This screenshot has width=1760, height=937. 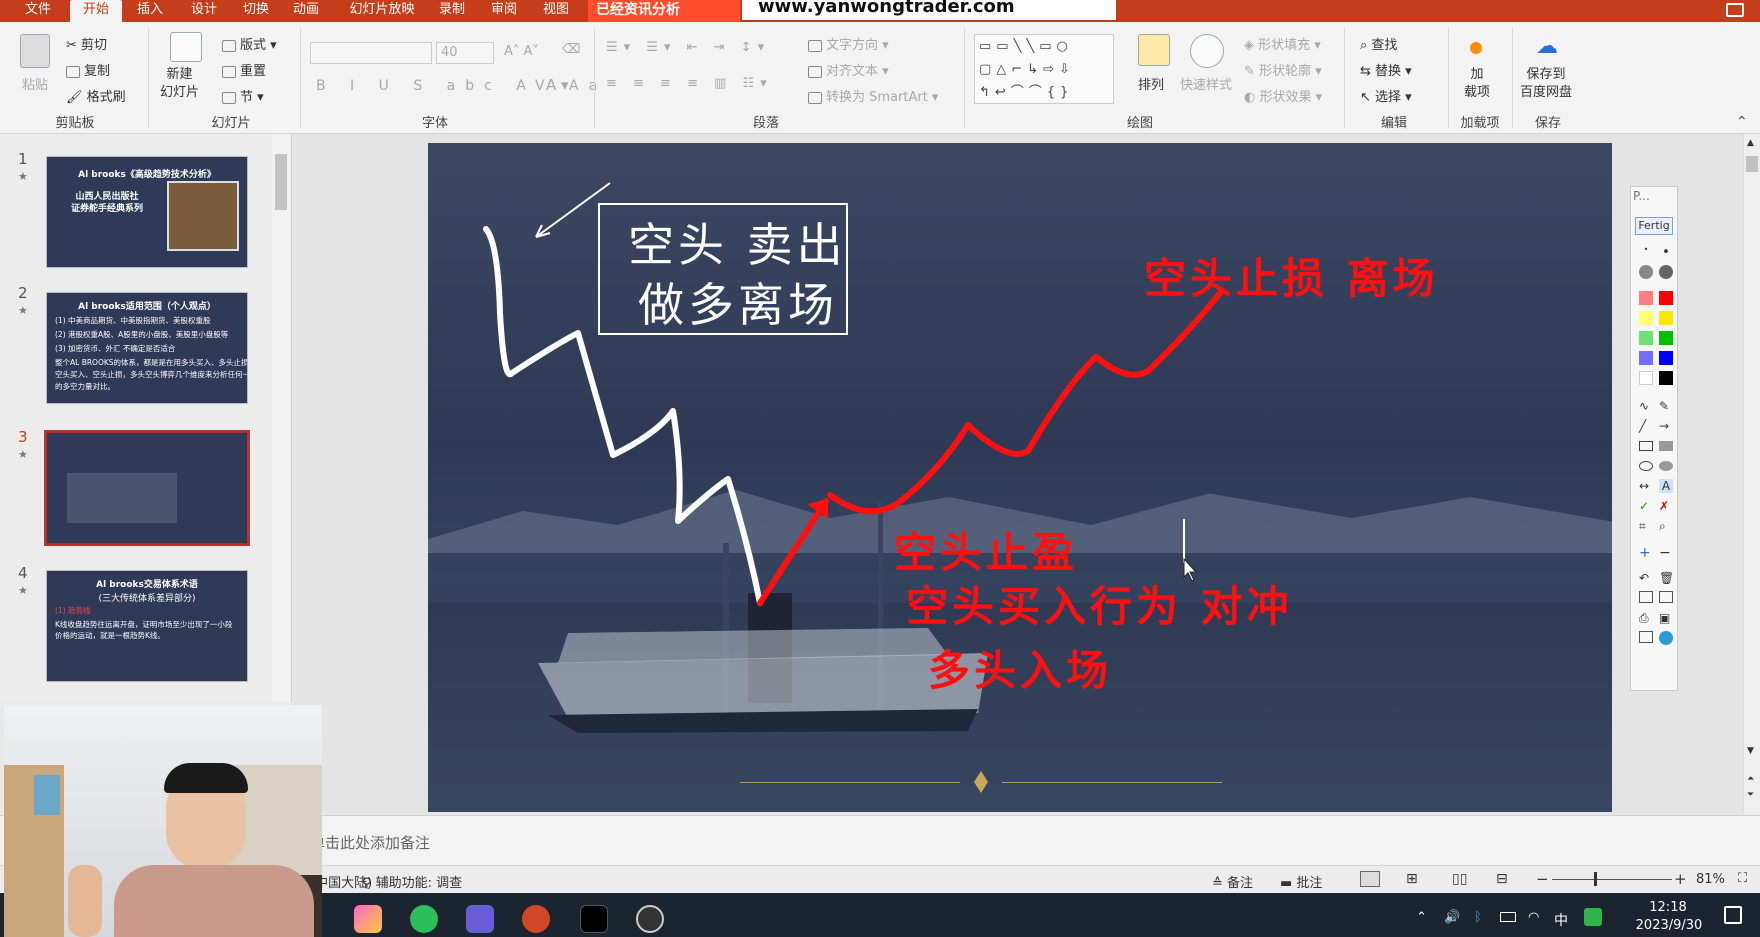 I want to click on ime-indicator: 中, so click(x=1561, y=921).